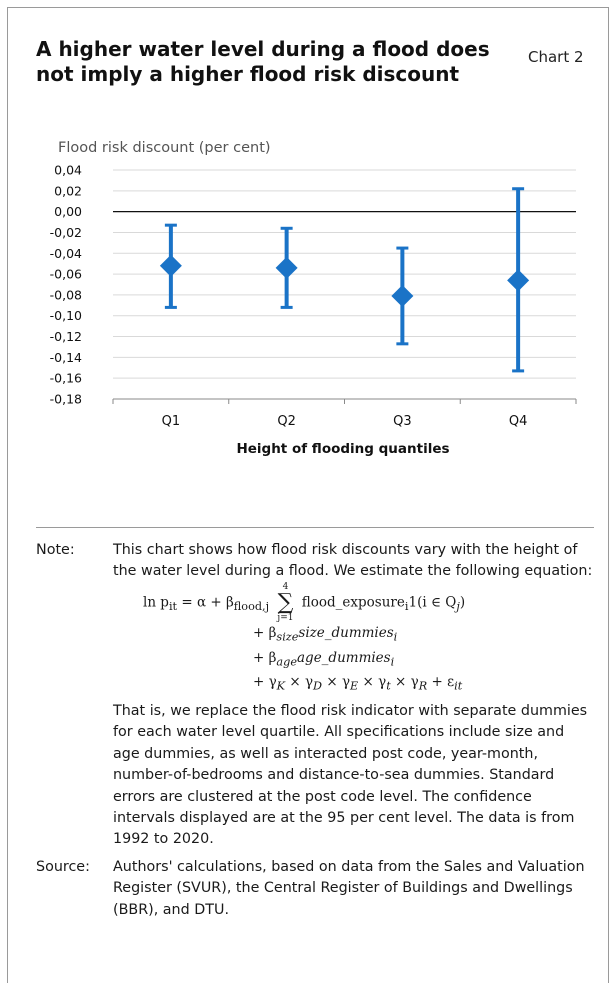 Image resolution: width=616 pixels, height=983 pixels. Describe the element at coordinates (66, 294) in the screenshot. I see `y-tick-label: -0,08` at that location.